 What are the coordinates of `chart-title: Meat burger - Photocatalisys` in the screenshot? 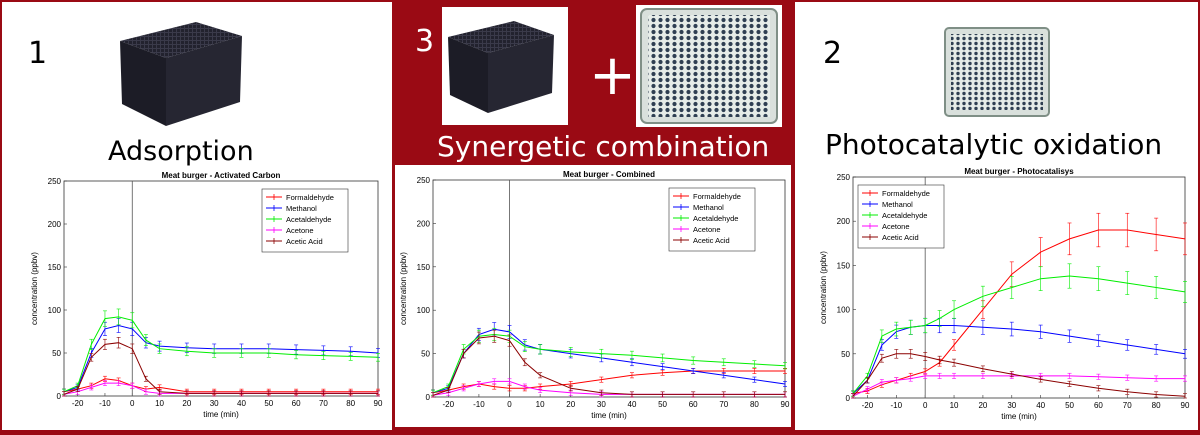 It's located at (1019, 171).